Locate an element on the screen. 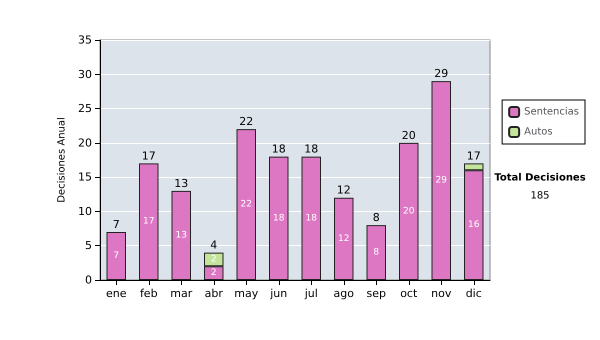  y-tick-label: 30 is located at coordinates (85, 74).